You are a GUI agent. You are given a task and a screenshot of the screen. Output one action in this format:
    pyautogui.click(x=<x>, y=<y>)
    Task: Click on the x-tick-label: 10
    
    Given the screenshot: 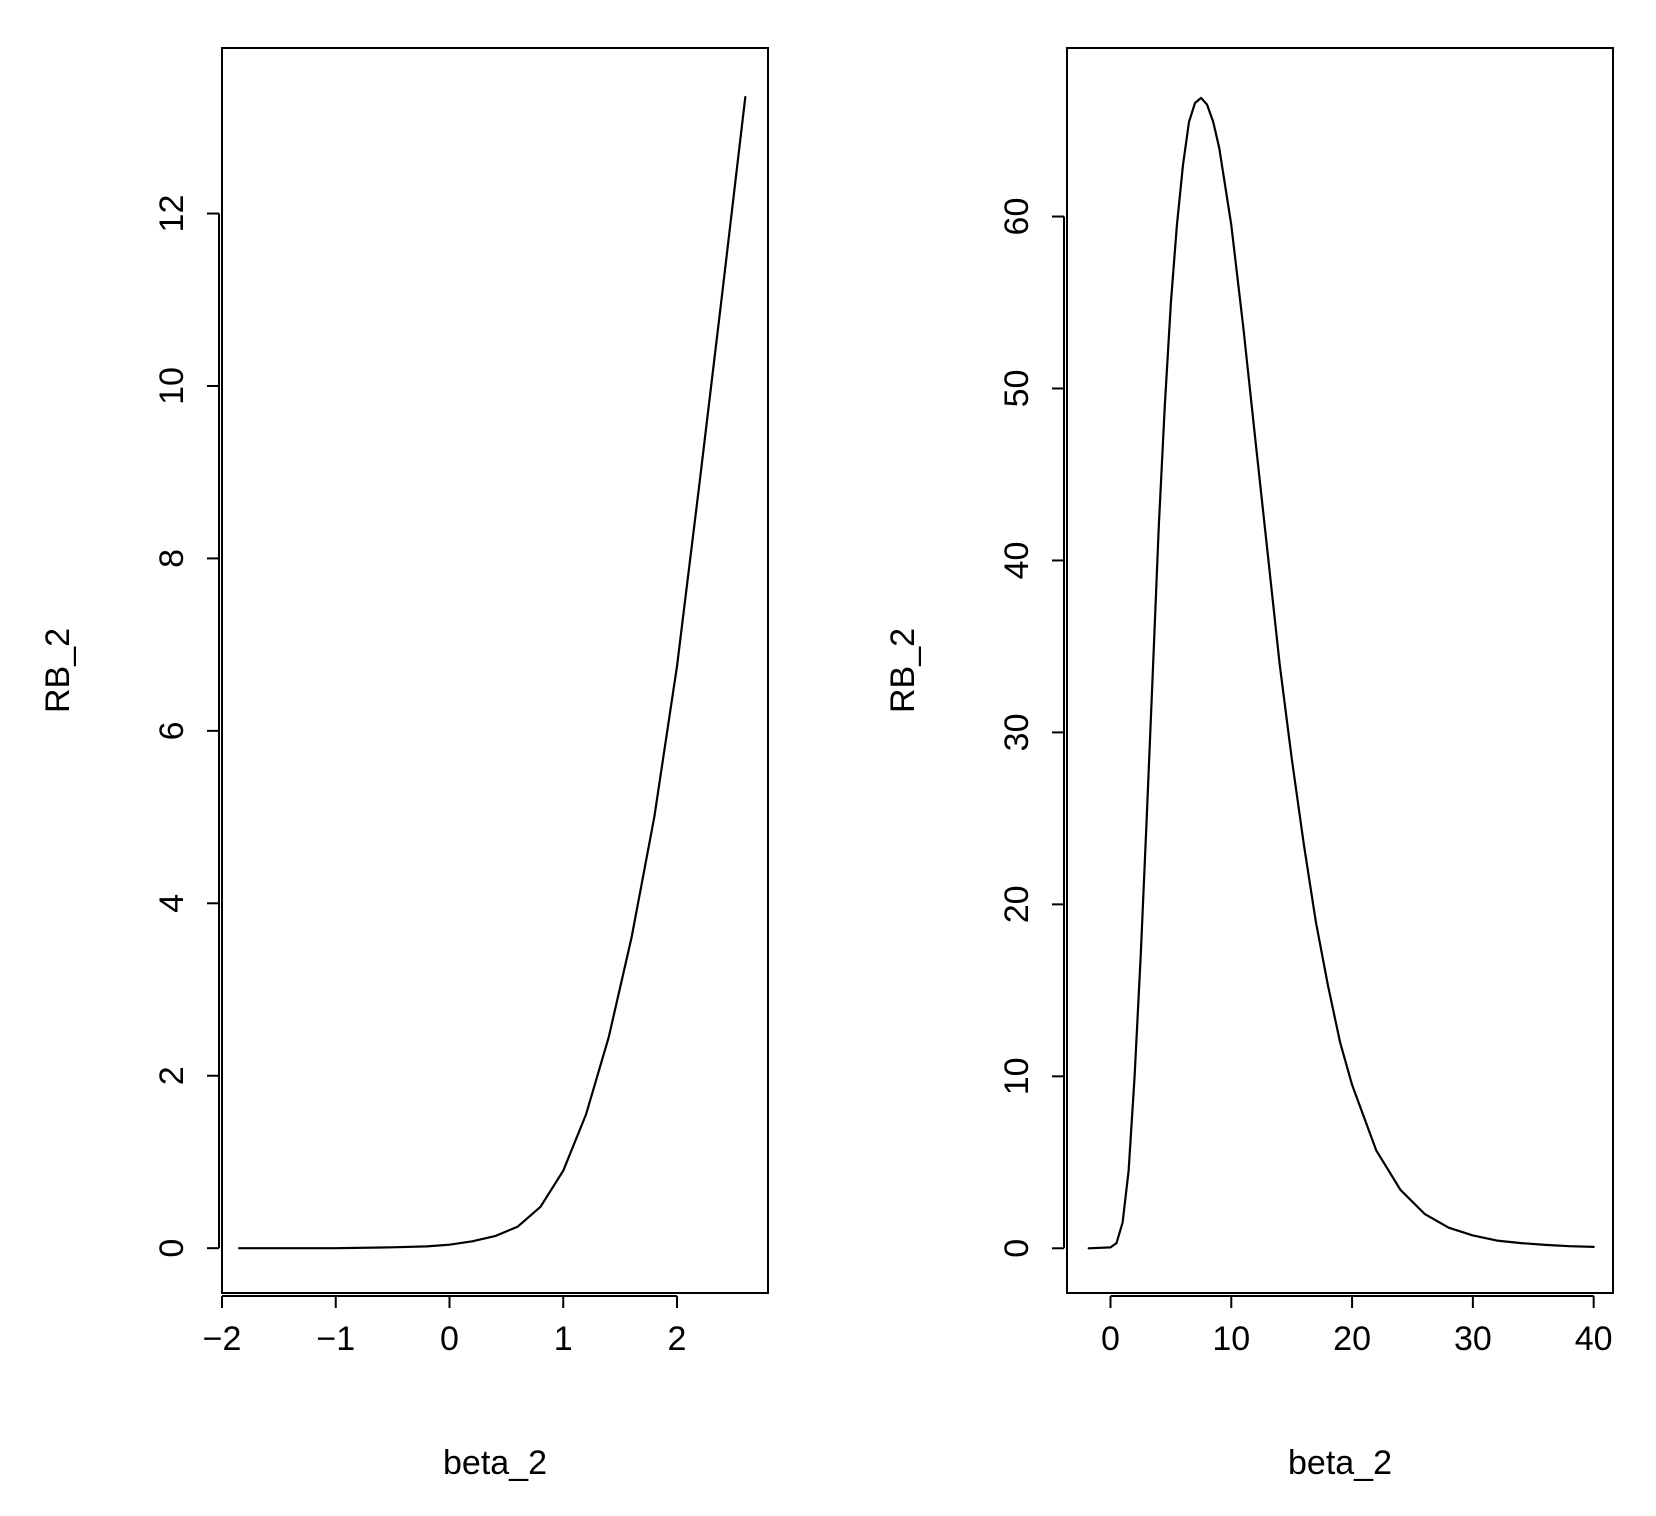 What is the action you would take?
    pyautogui.click(x=1231, y=1339)
    